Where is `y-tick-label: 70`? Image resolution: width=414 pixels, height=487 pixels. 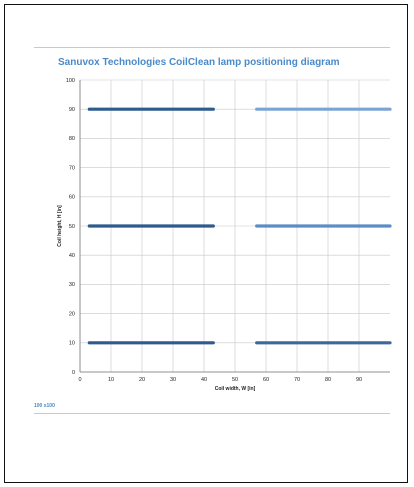 y-tick-label: 70 is located at coordinates (72, 168).